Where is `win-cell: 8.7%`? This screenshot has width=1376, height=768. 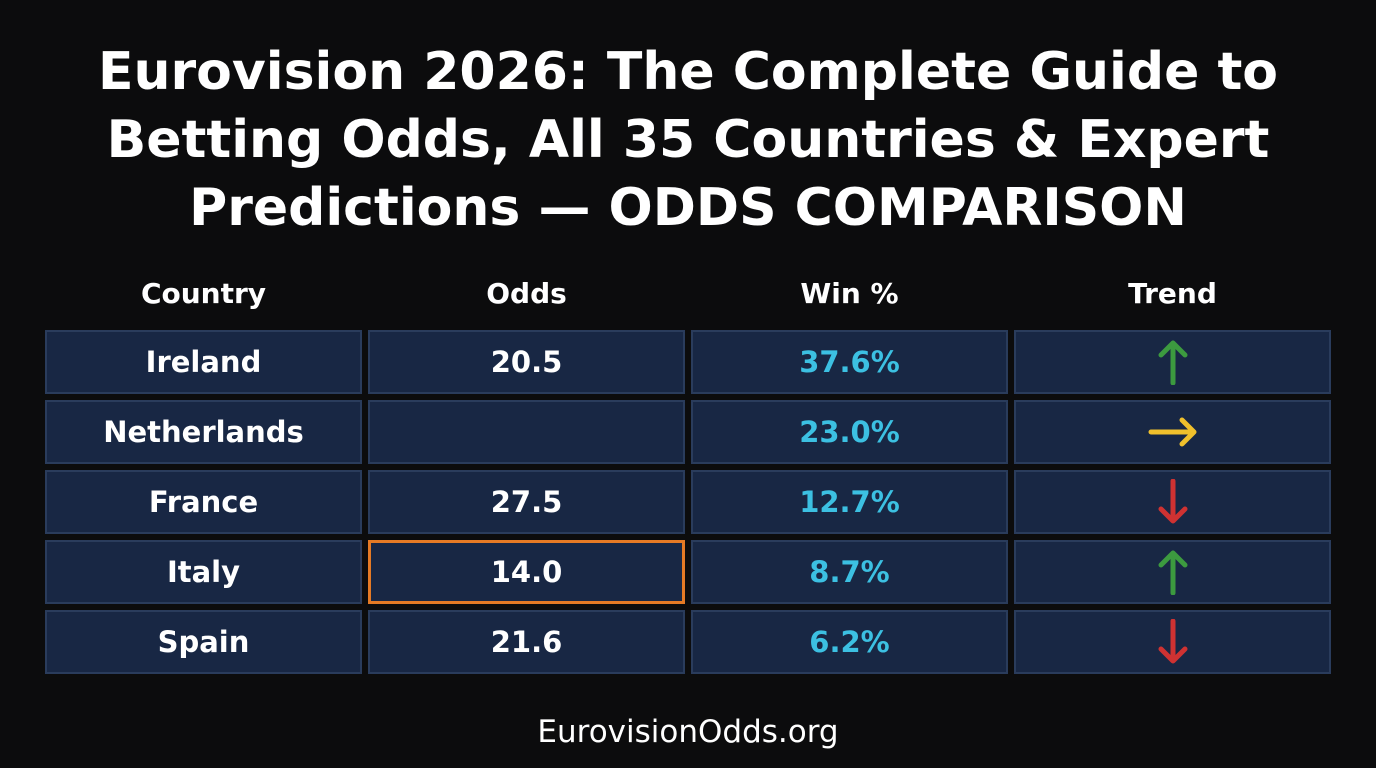
win-cell: 8.7% is located at coordinates (849, 572).